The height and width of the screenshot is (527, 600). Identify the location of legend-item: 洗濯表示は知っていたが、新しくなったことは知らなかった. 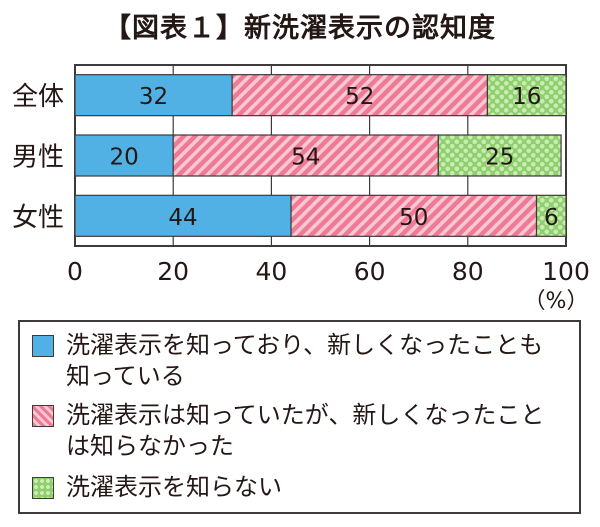
(299, 431).